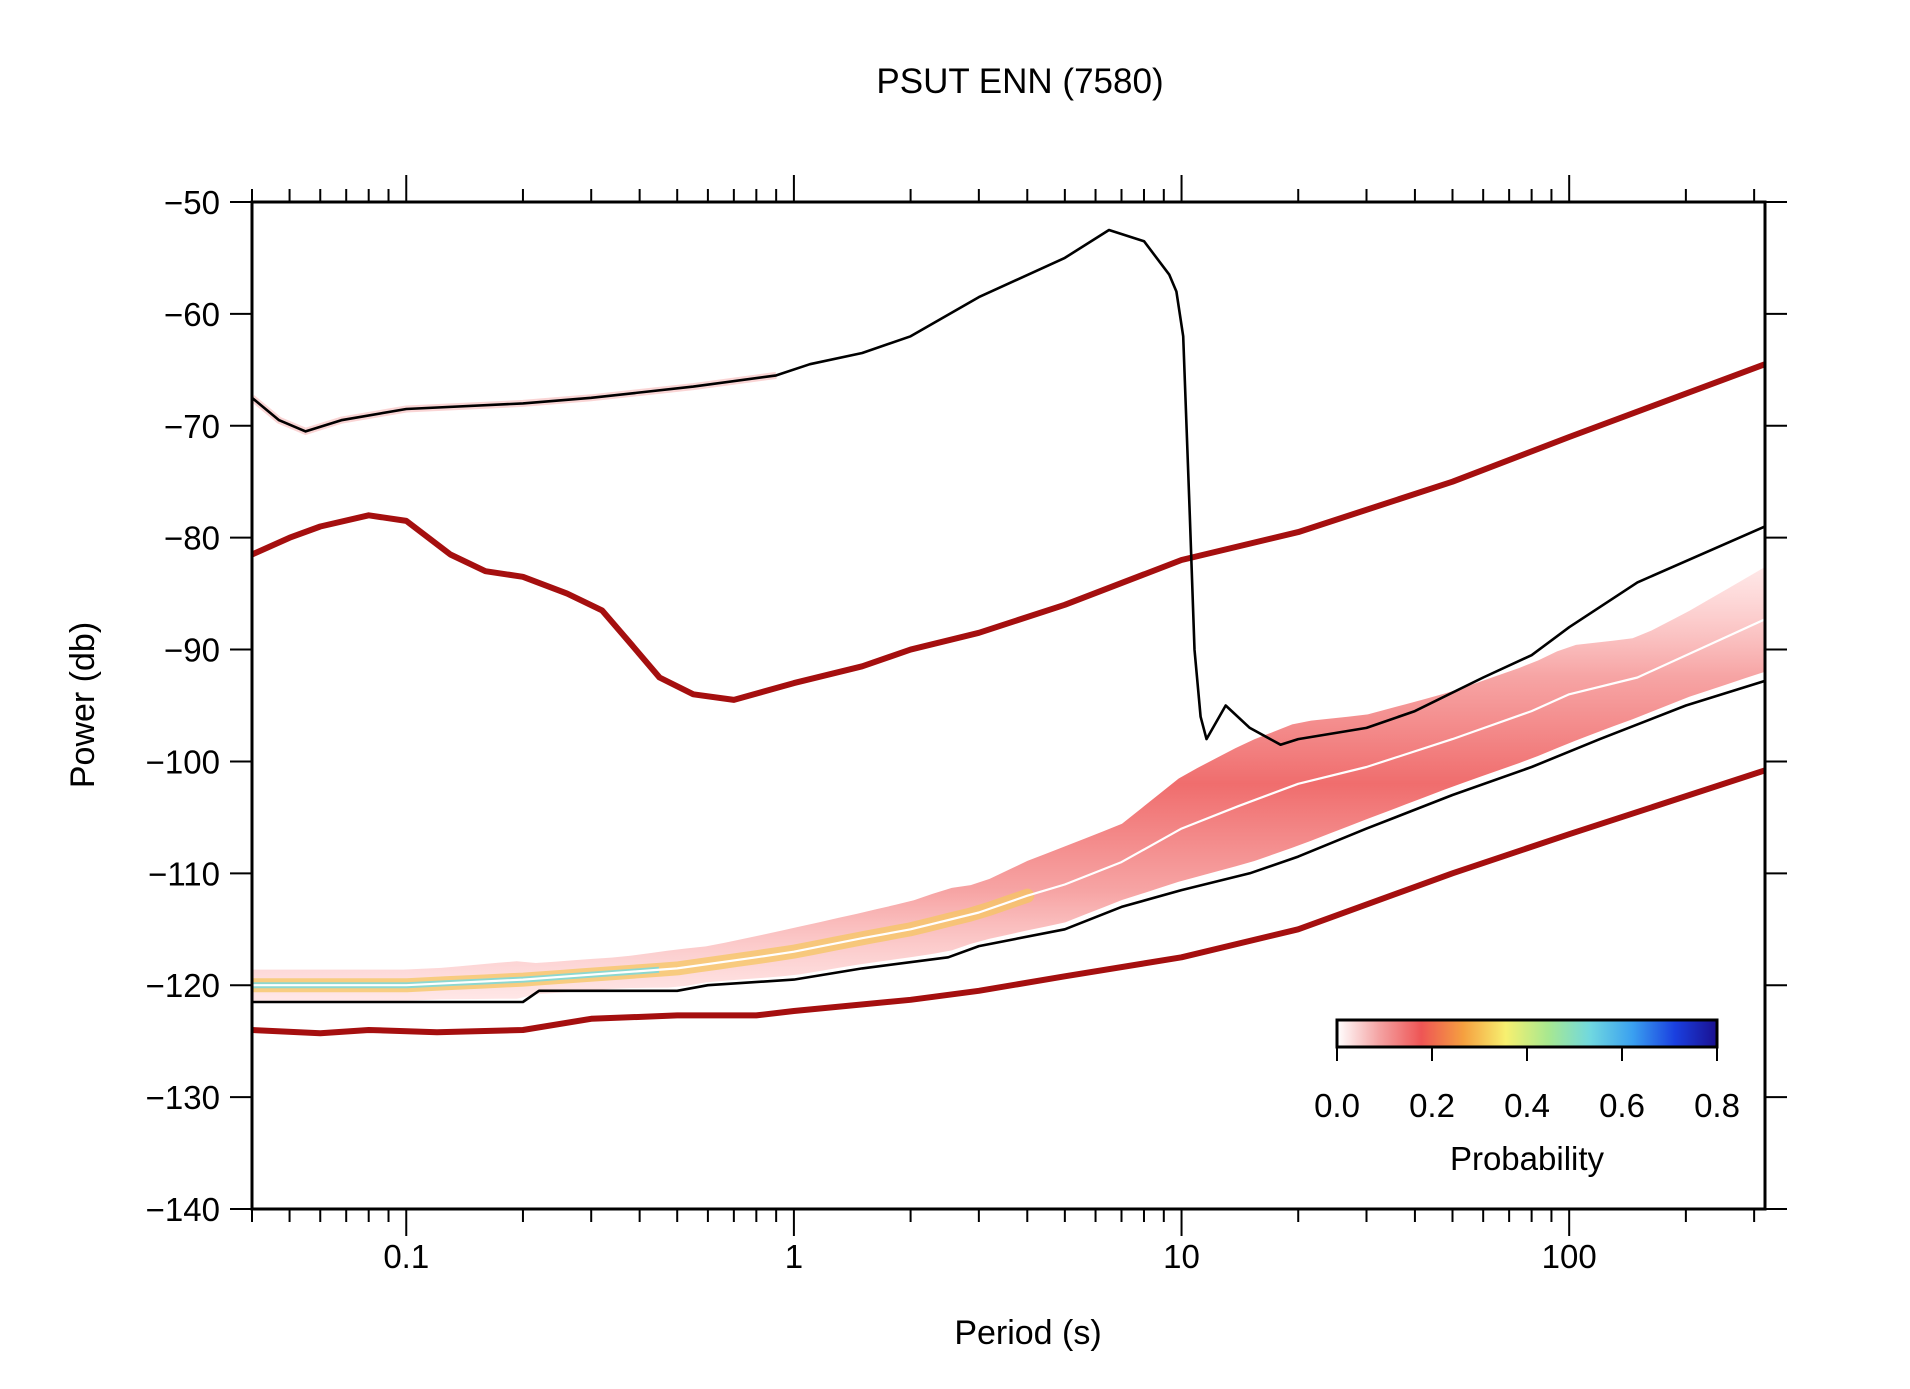 This screenshot has width=1910, height=1389. Describe the element at coordinates (83, 705) in the screenshot. I see `y-axis-label: Power (db)` at that location.